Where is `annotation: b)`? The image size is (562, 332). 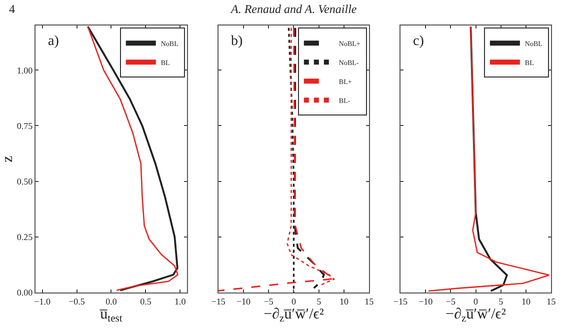
annotation: b) is located at coordinates (237, 41).